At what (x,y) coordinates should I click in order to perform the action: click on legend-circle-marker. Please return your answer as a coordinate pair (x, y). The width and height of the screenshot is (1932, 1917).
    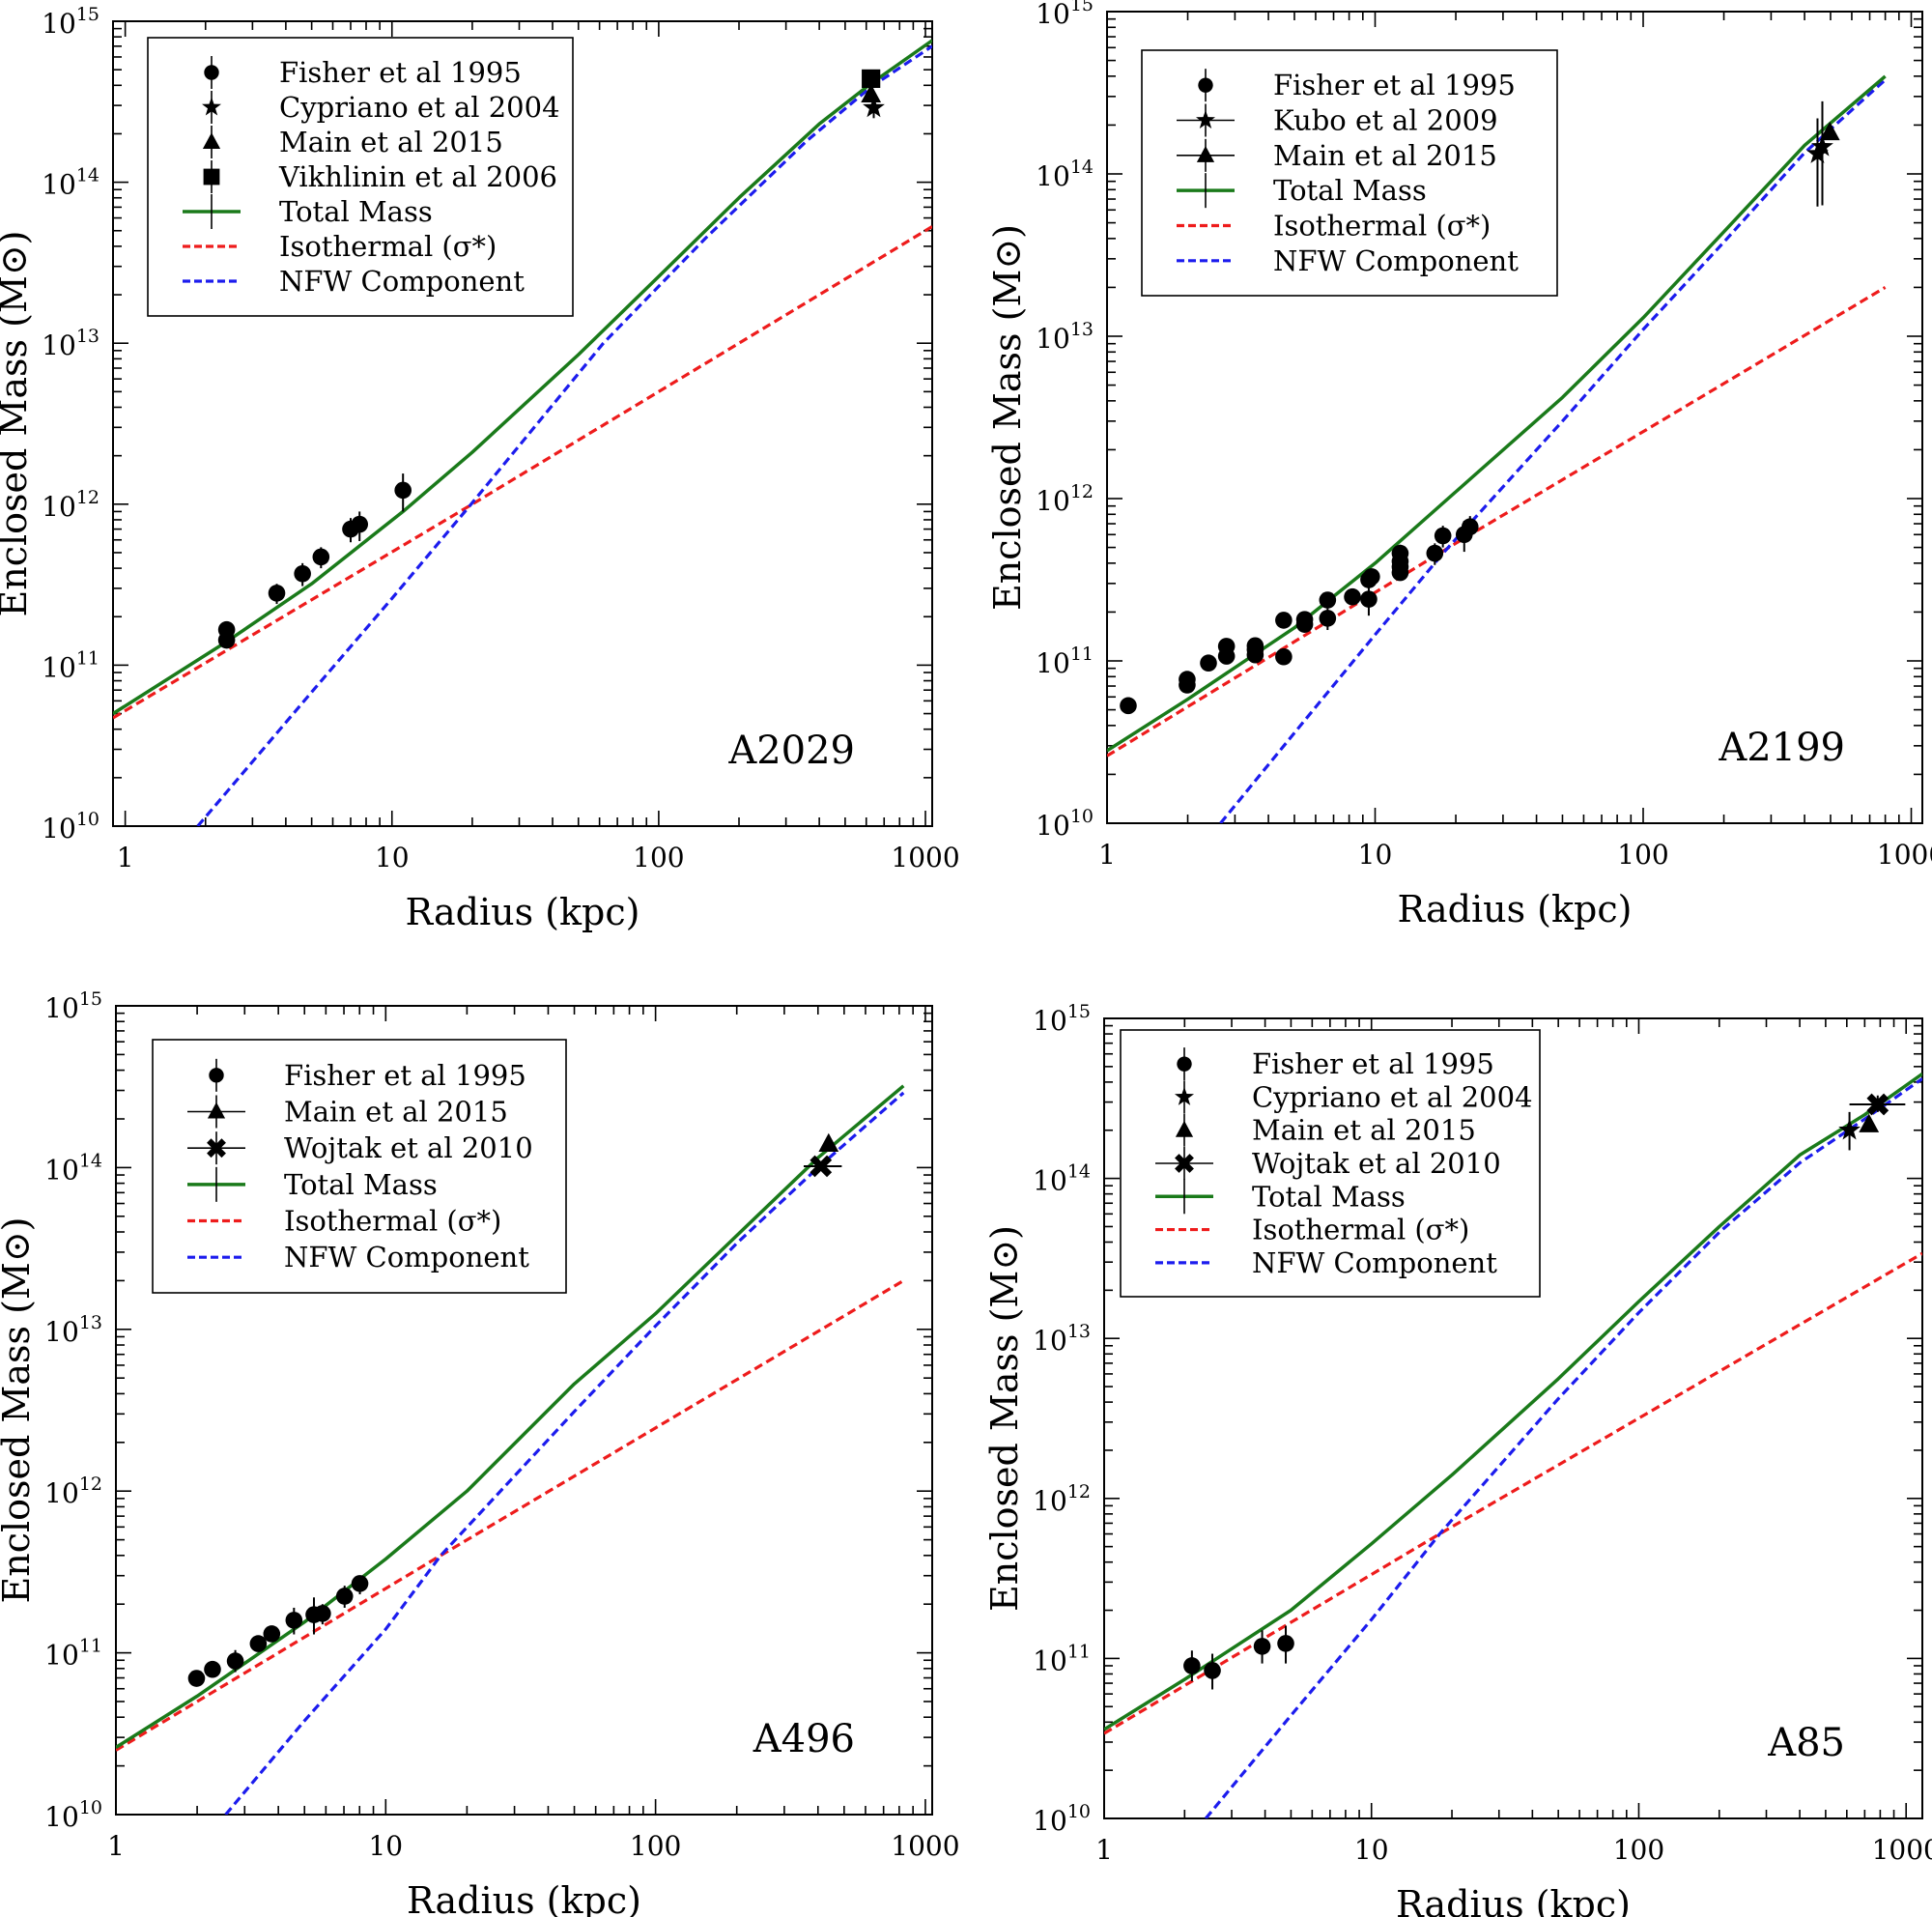
    Looking at the image, I should click on (216, 1075).